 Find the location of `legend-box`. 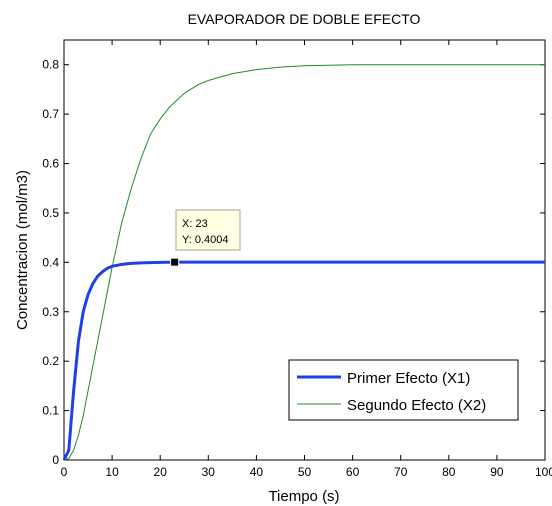

legend-box is located at coordinates (403, 390).